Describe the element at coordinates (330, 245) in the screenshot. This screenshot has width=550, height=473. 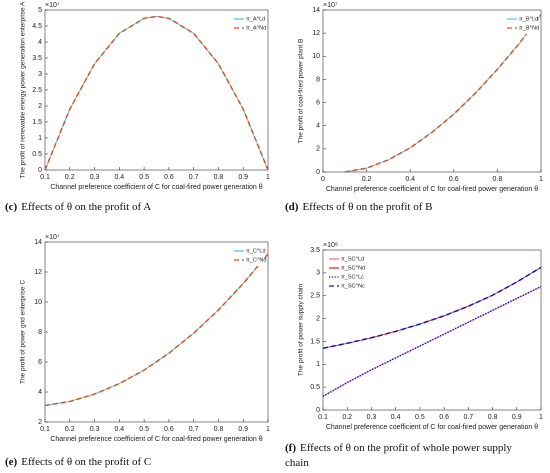
I see `multiplier: ×10⁸` at that location.